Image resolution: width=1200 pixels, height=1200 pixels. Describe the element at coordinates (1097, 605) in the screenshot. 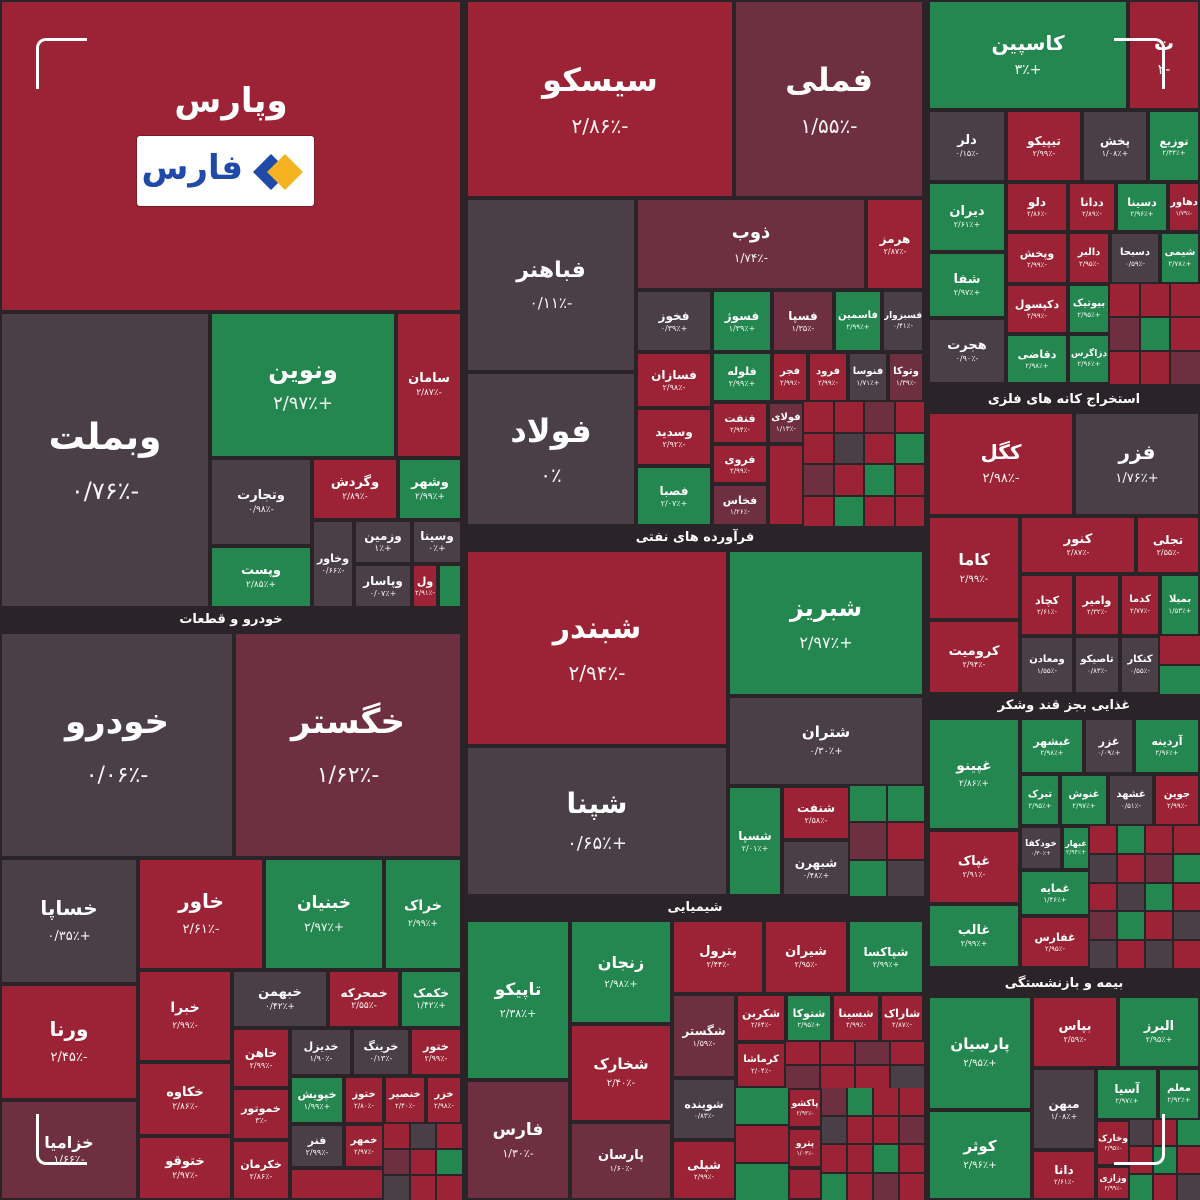

I see `tile-vamir: وامیر -۲/۳۲٪` at that location.